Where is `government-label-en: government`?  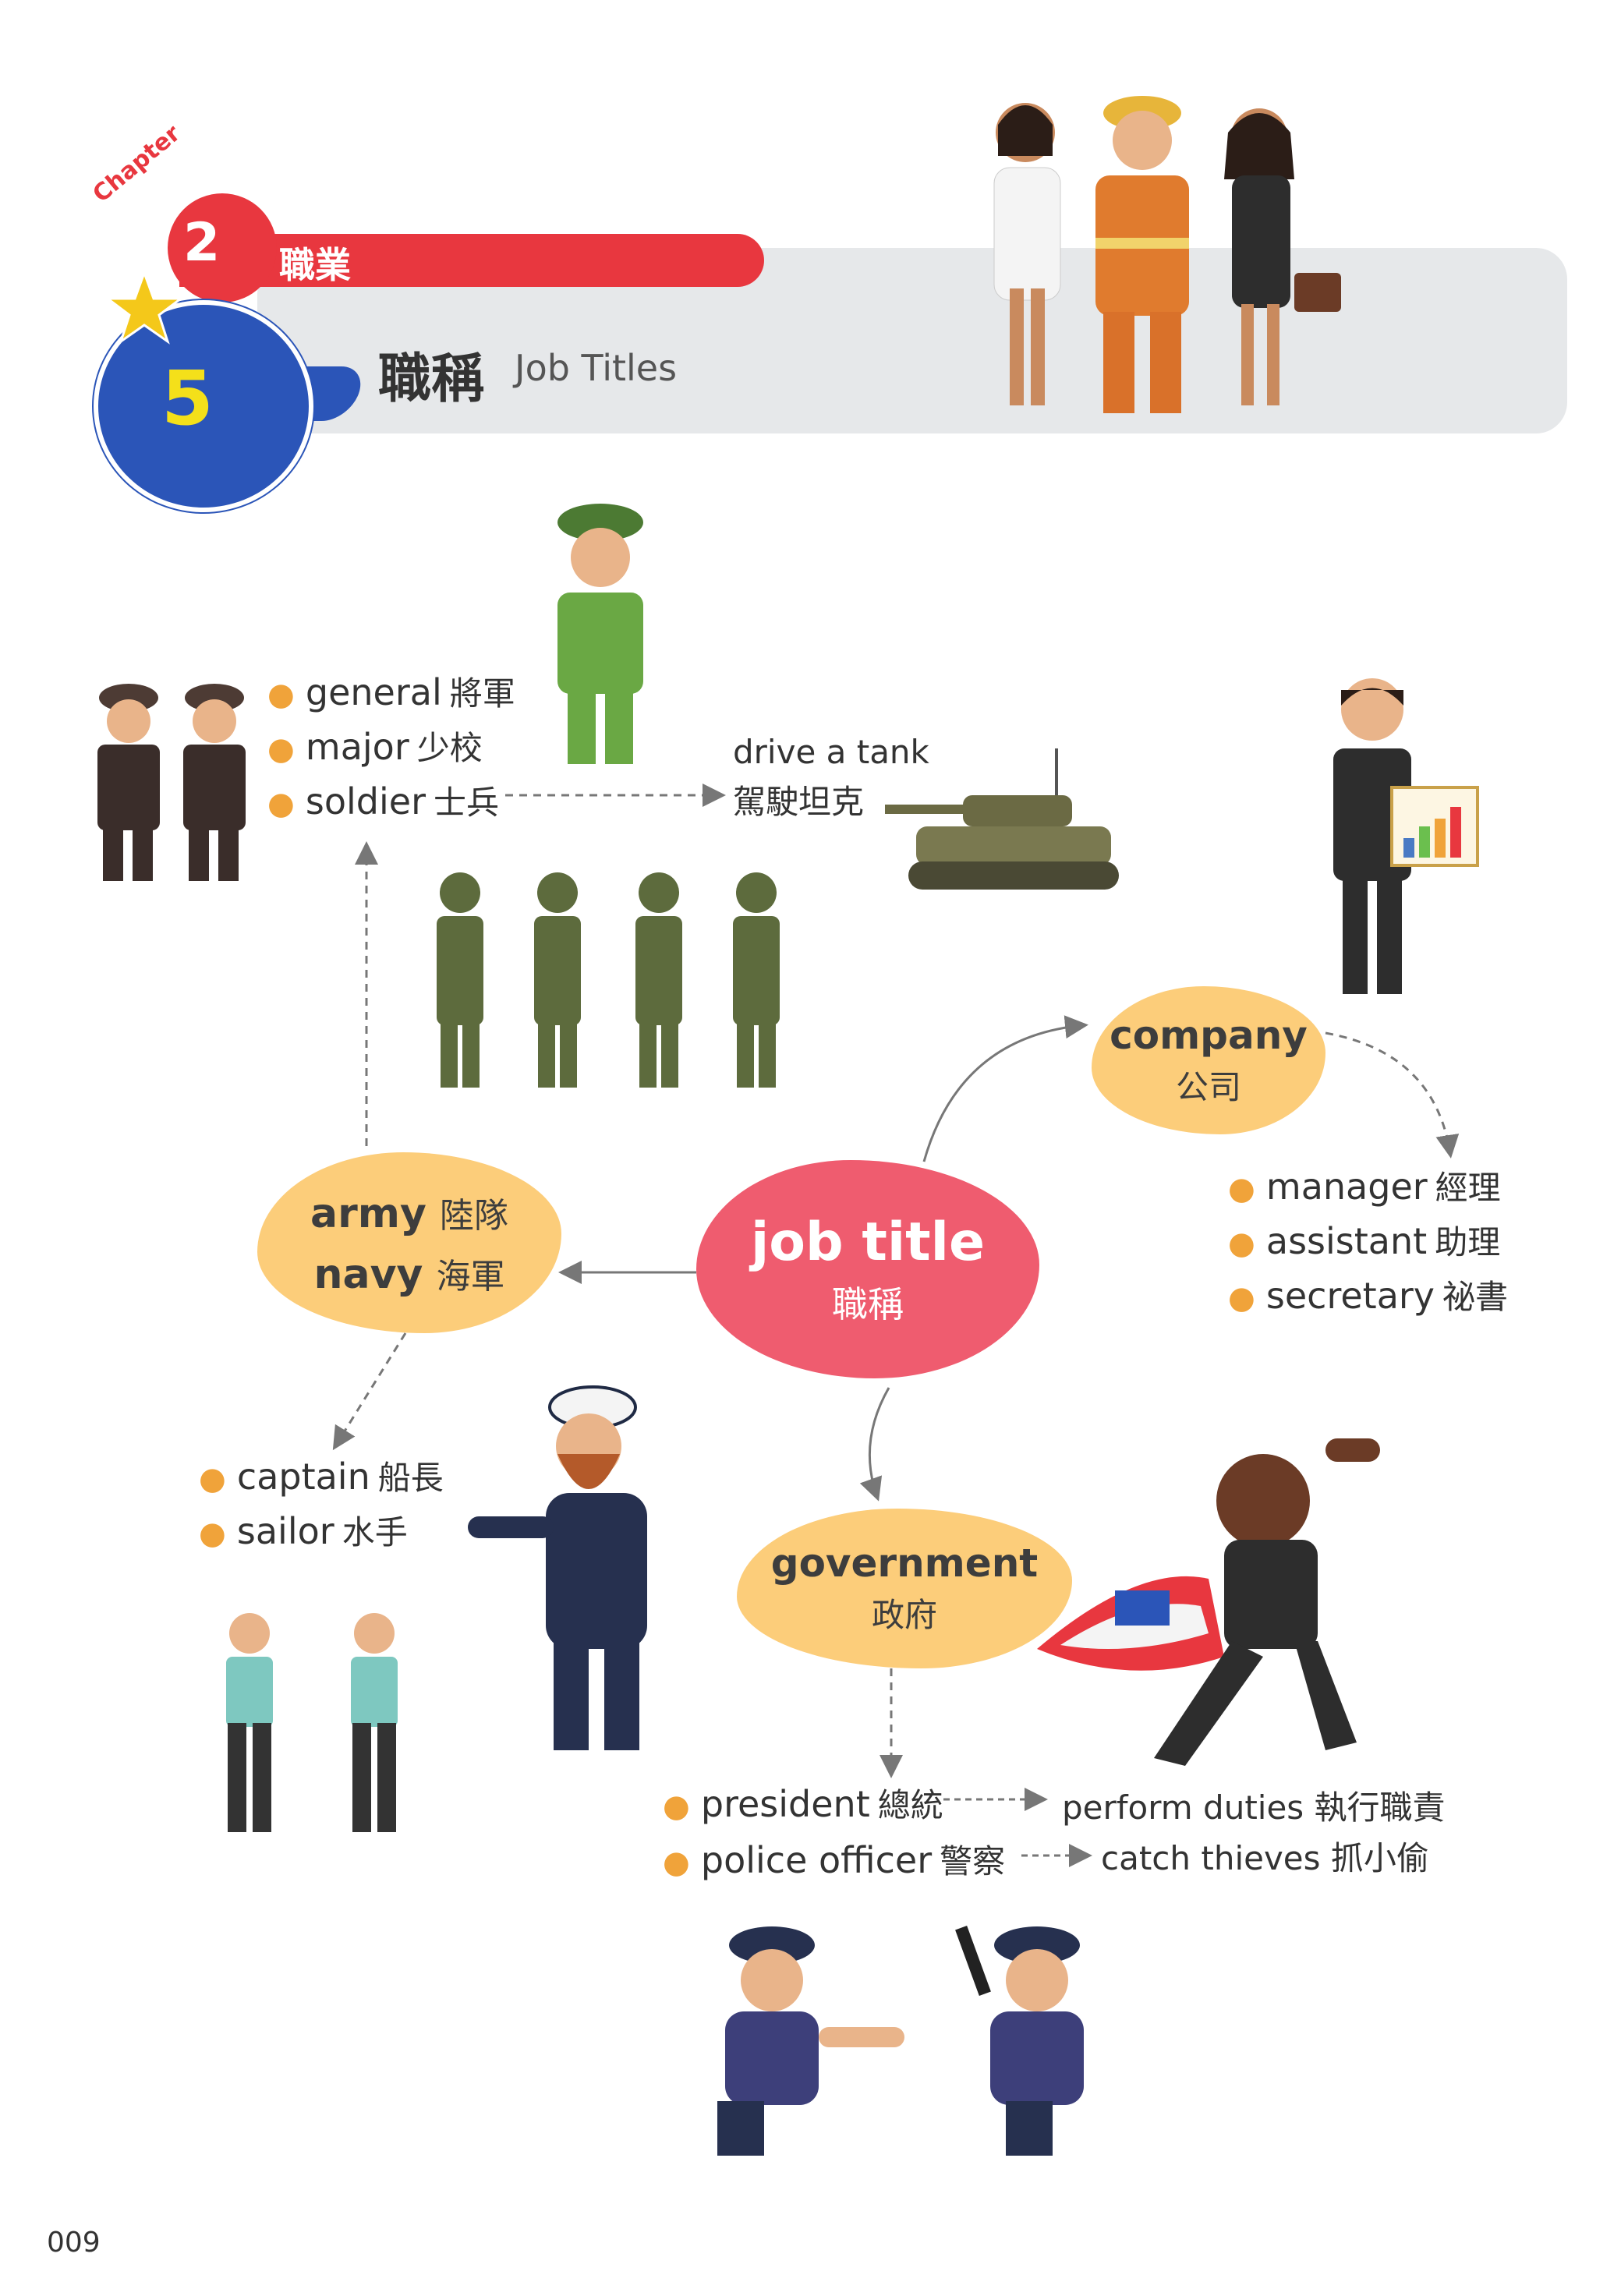 government-label-en: government is located at coordinates (904, 1563).